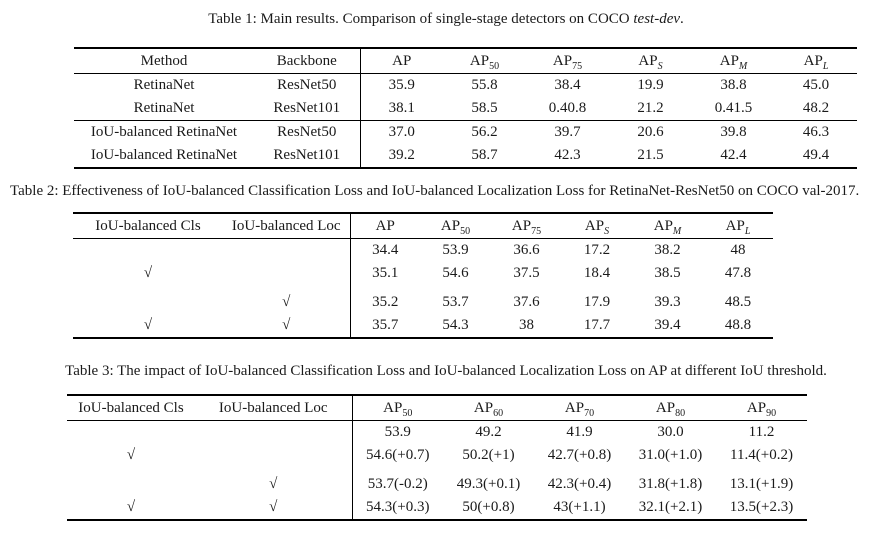 This screenshot has width=892, height=552. Describe the element at coordinates (484, 132) in the screenshot. I see `table-cell: 56.2` at that location.